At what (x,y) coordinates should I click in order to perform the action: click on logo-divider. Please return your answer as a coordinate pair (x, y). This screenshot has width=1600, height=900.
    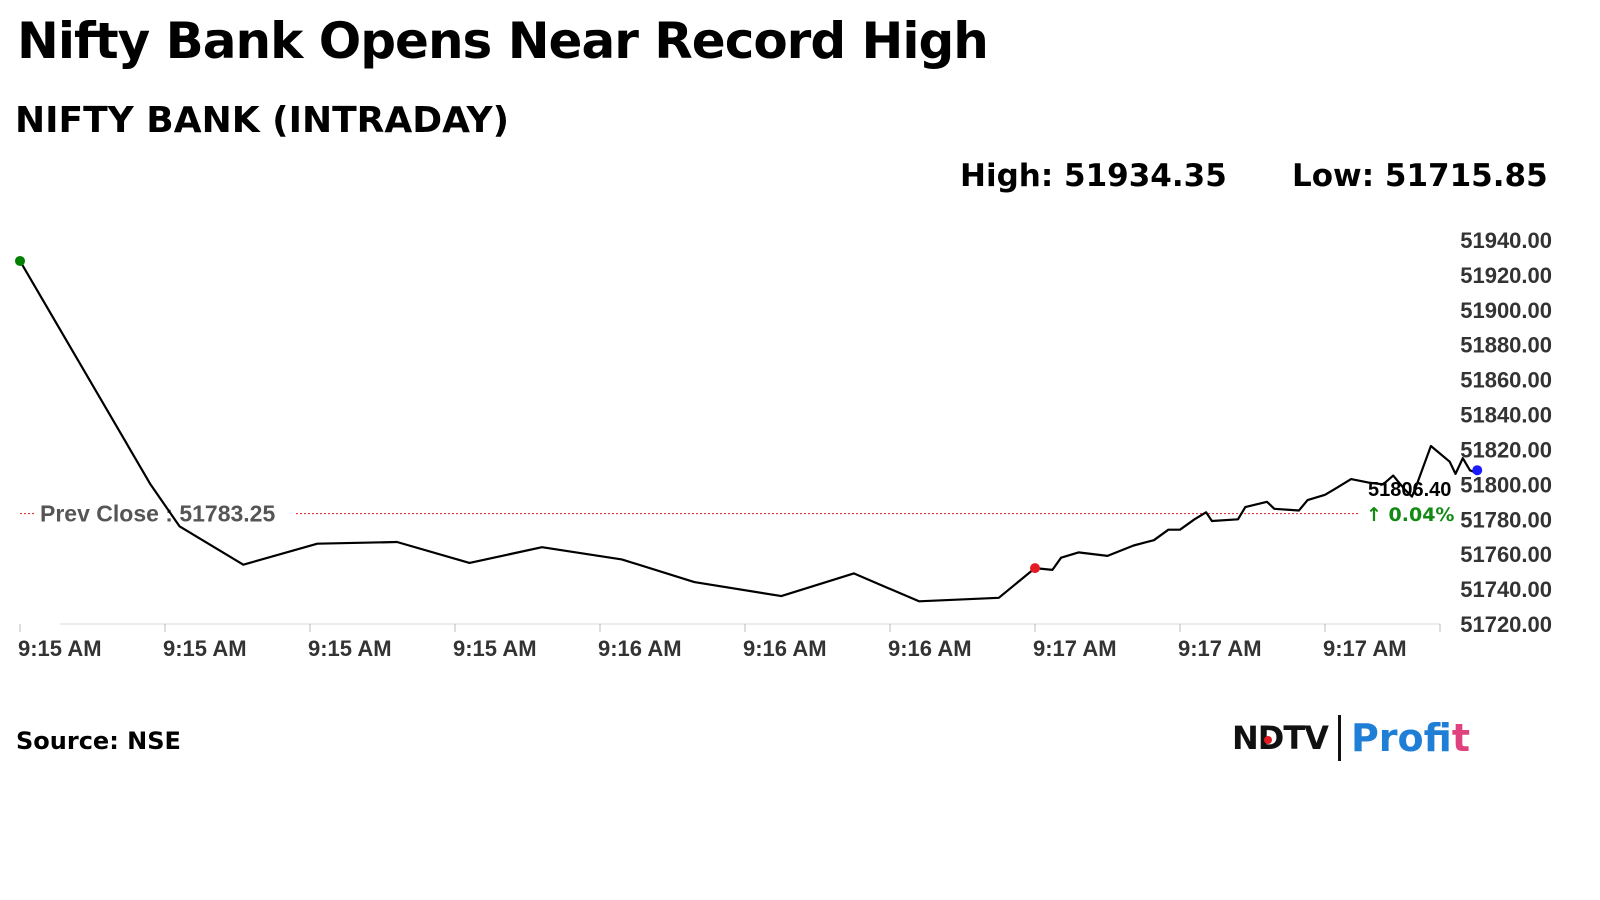
    Looking at the image, I should click on (1339, 738).